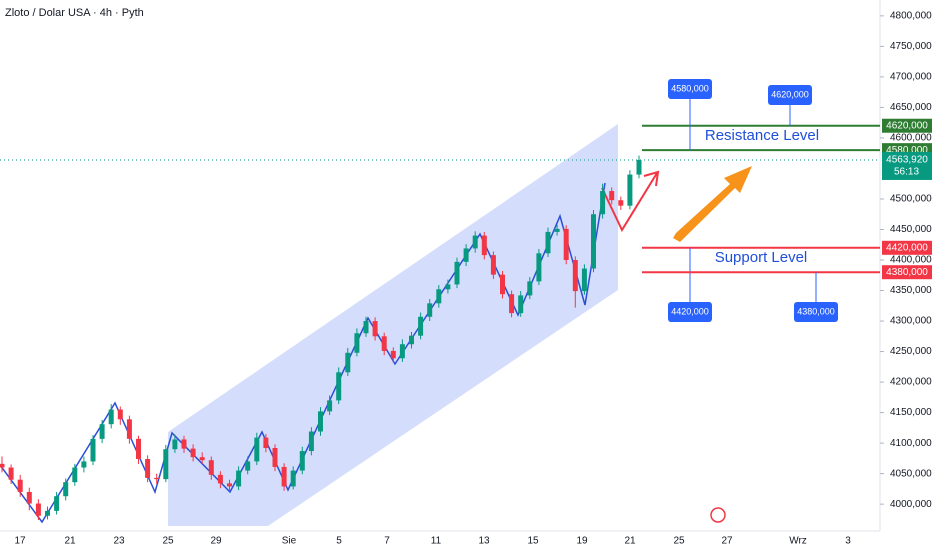 The image size is (932, 550). What do you see at coordinates (761, 257) in the screenshot?
I see `support-label: Support Level` at bounding box center [761, 257].